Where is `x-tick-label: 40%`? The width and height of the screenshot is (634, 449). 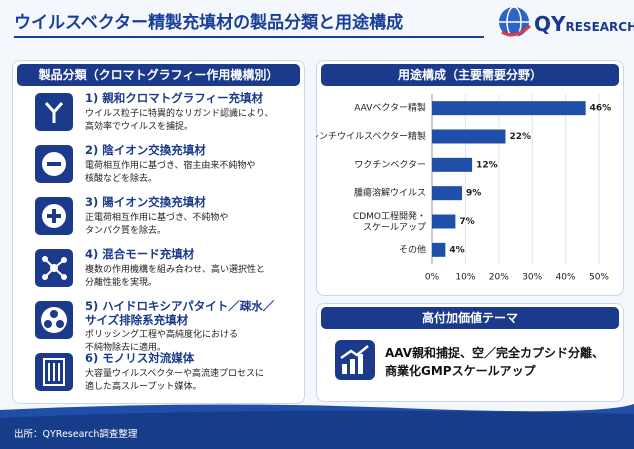
x-tick-label: 40% is located at coordinates (566, 278).